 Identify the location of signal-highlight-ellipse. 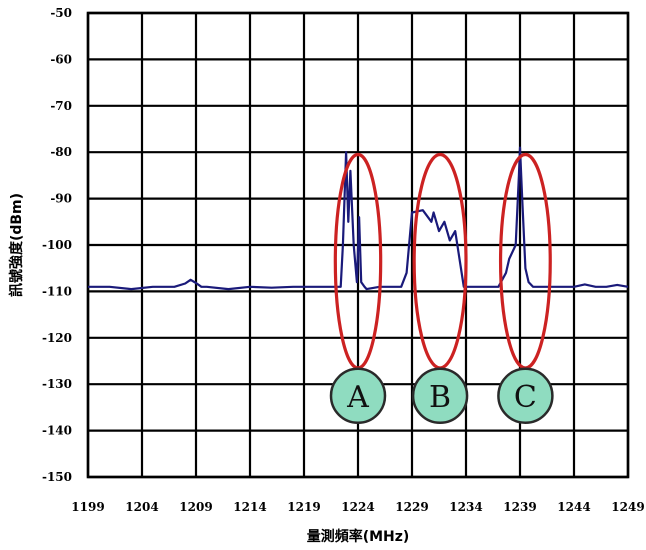
(440, 261).